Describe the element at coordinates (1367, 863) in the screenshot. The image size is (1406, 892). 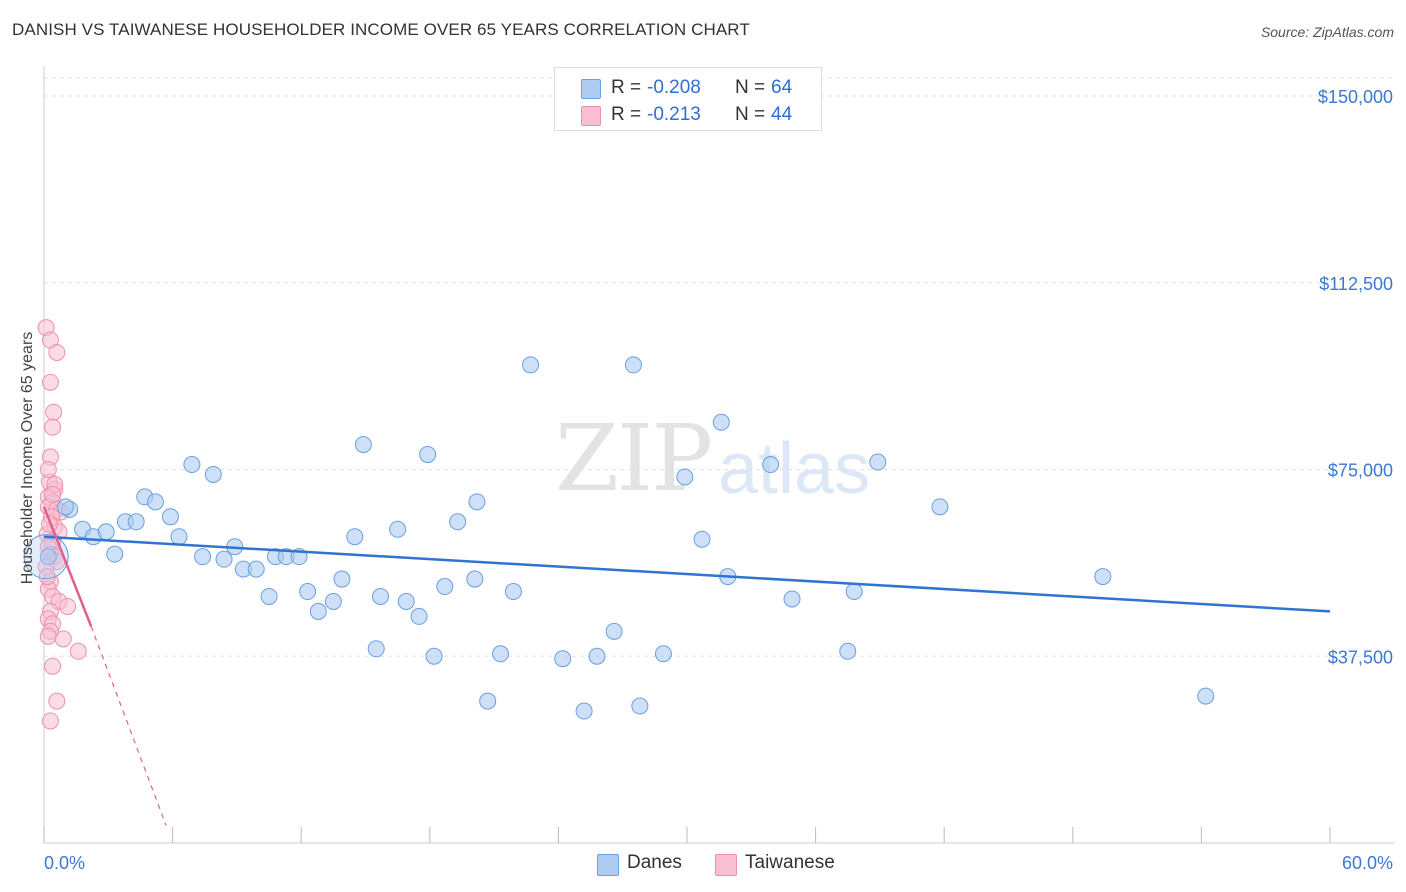
I see `x-tick-label-max: 60.0%` at that location.